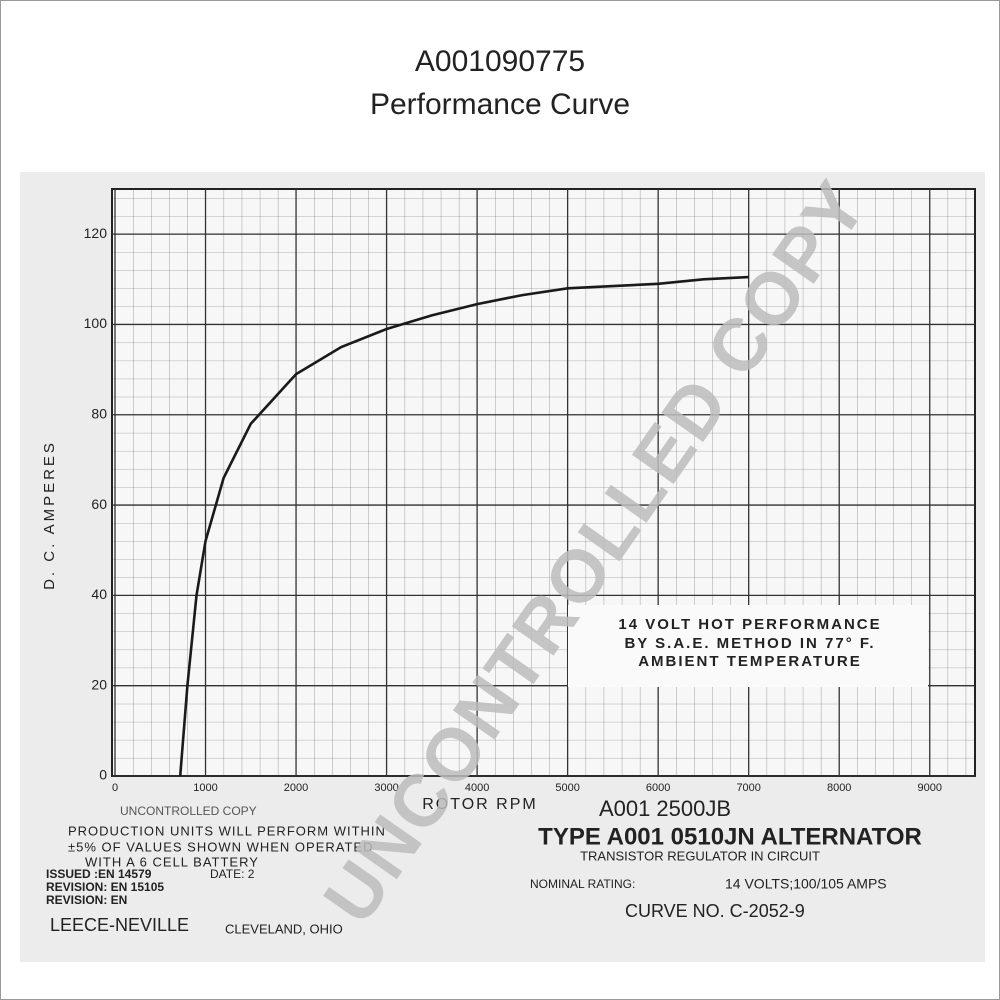  I want to click on x-axis-label: ROTOR RPM, so click(479, 804).